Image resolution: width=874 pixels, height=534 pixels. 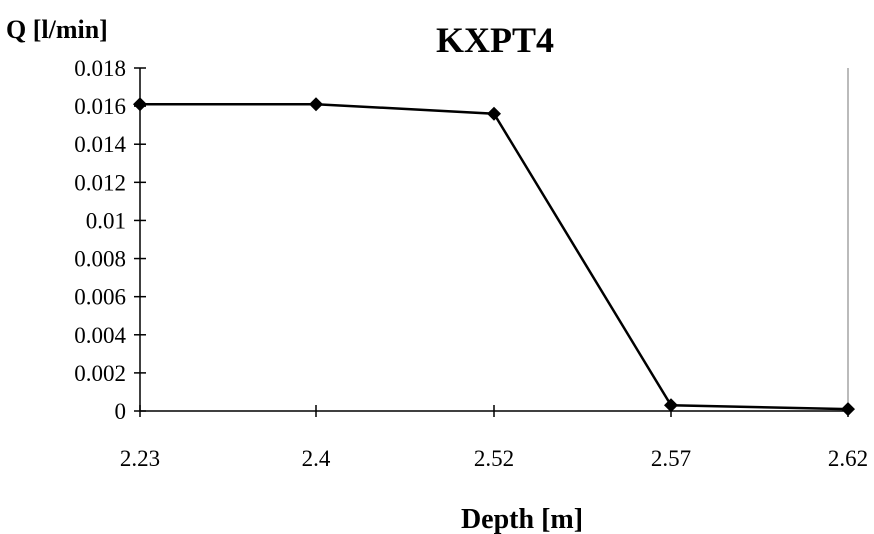 I want to click on y-tick-label: 0.008, so click(x=100, y=259).